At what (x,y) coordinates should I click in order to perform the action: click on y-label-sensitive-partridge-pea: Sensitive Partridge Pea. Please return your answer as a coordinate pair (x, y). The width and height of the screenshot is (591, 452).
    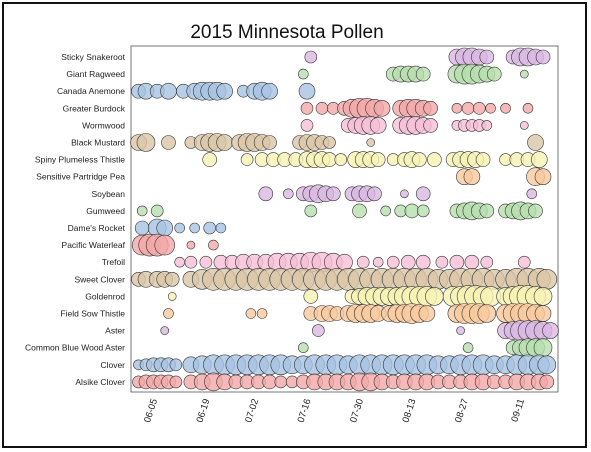
    Looking at the image, I should click on (80, 177).